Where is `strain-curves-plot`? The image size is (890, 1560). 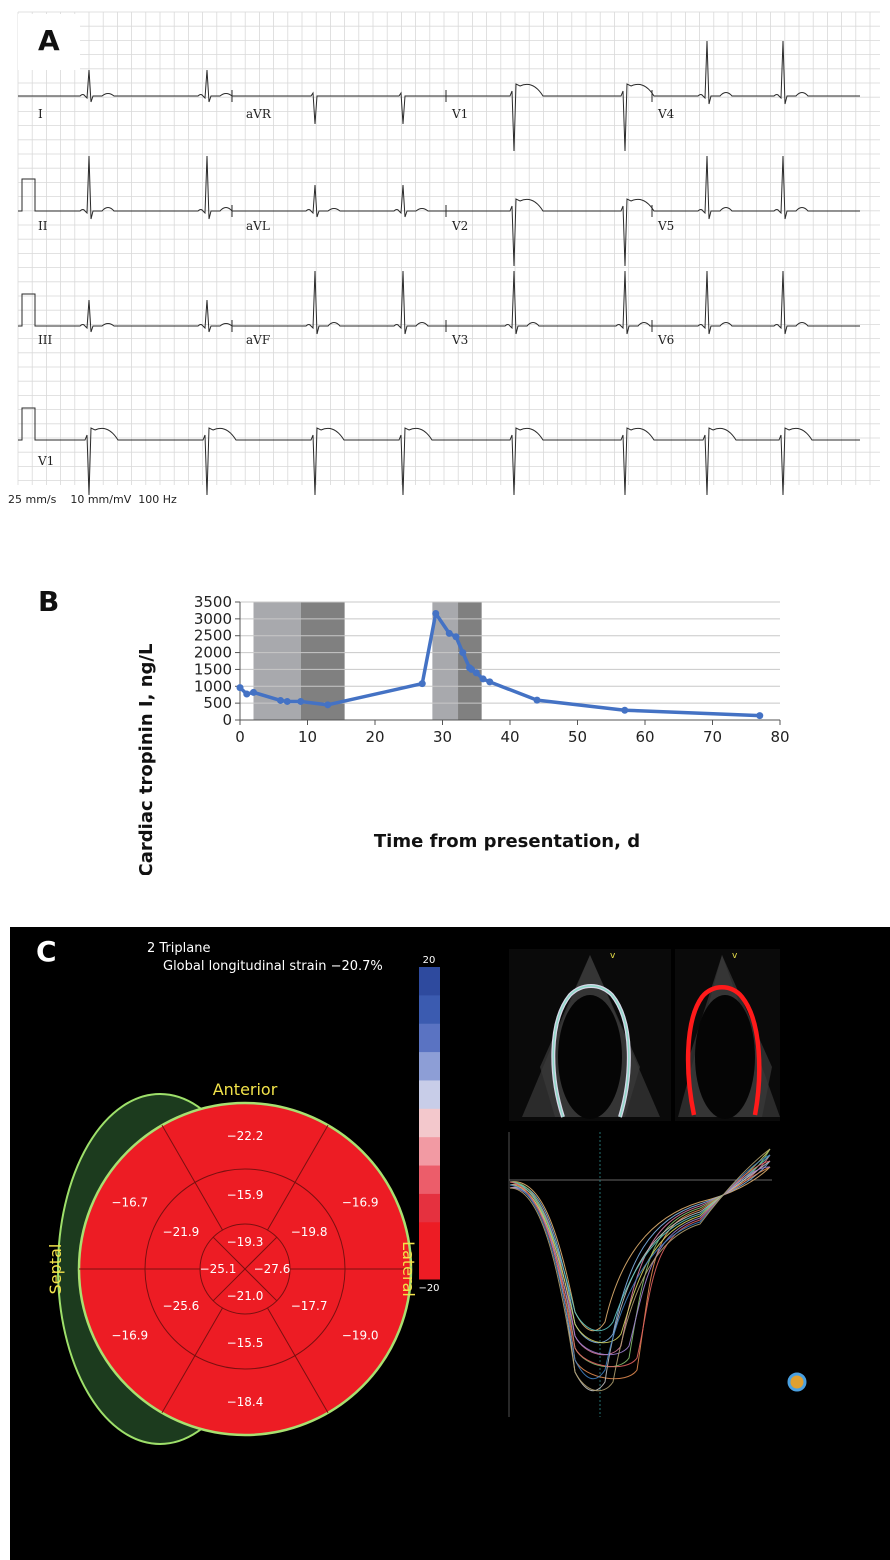
strain-curves-plot is located at coordinates (642, 1272).